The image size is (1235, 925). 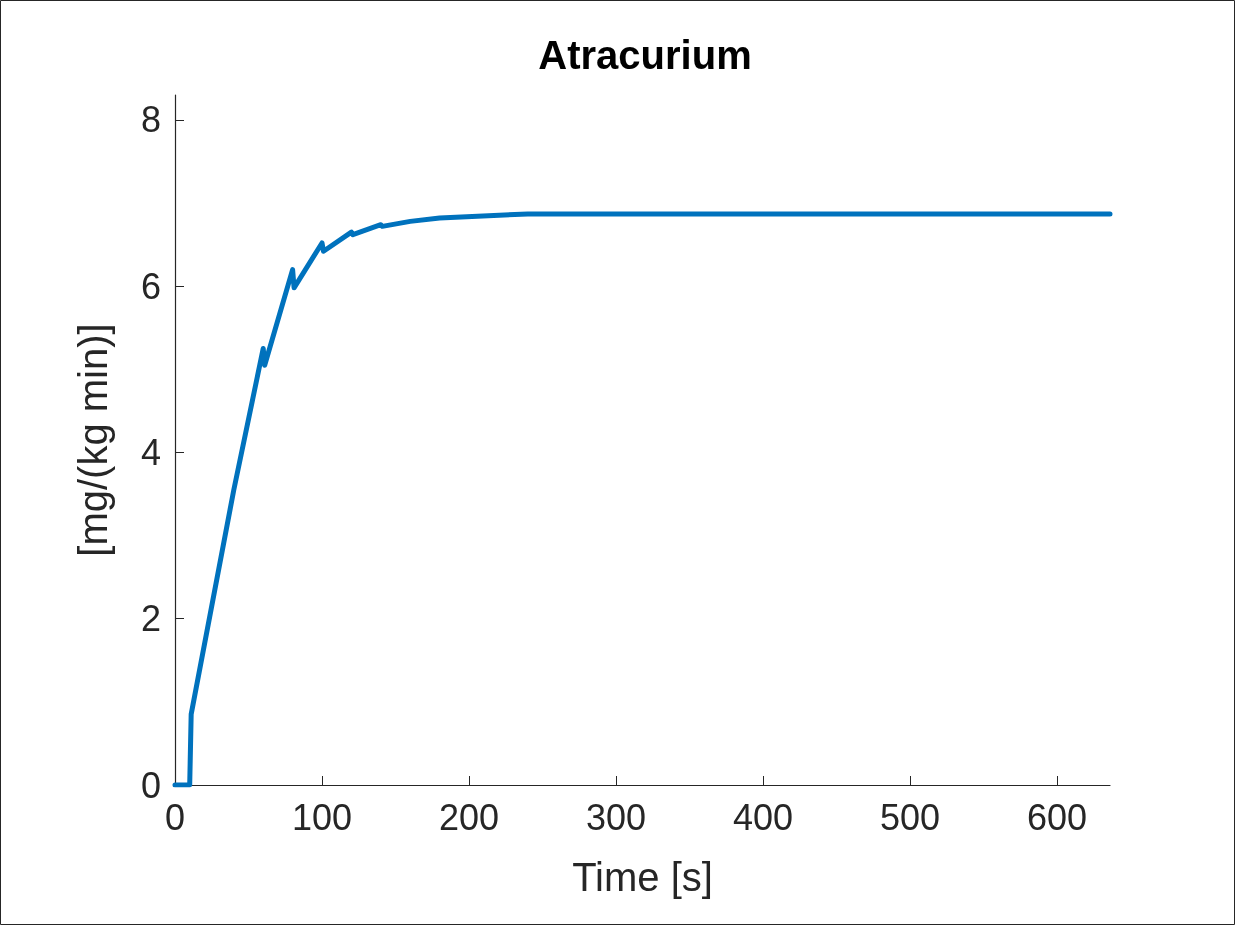 What do you see at coordinates (150, 452) in the screenshot?
I see `y-tick-label: 4` at bounding box center [150, 452].